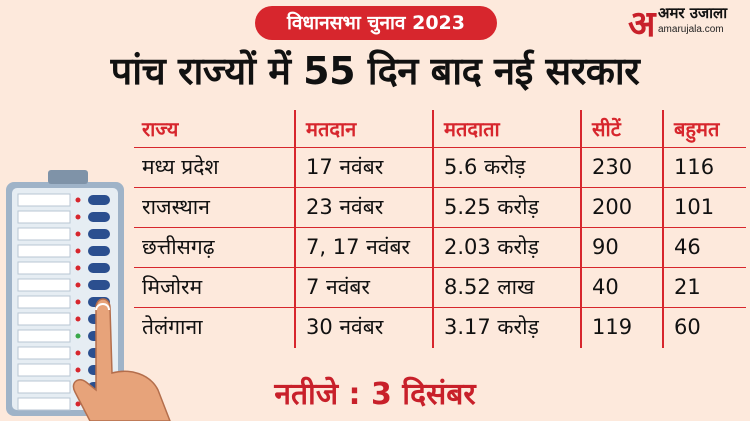 The height and width of the screenshot is (421, 750). Describe the element at coordinates (338, 287) in the screenshot. I see `polling-date-cell: 7 नवंबर` at that location.